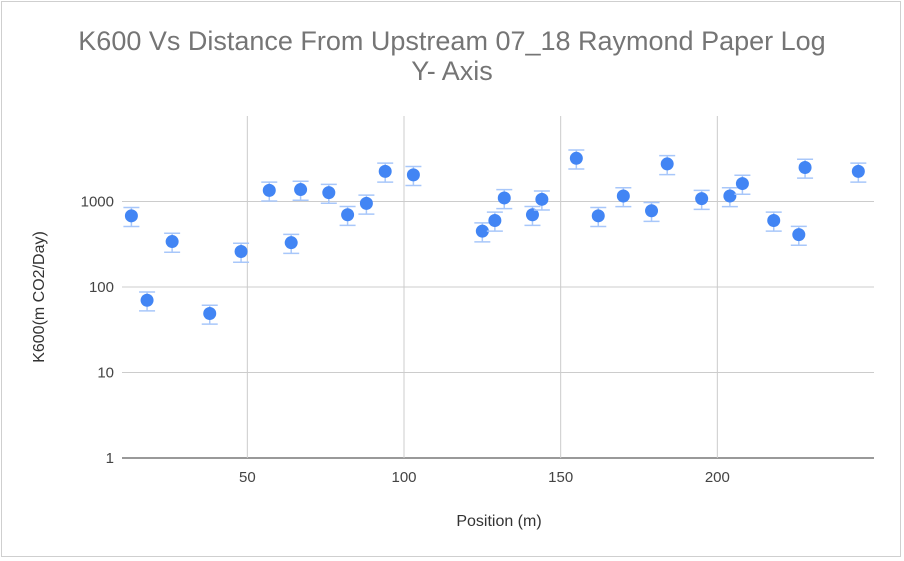  What do you see at coordinates (498, 521) in the screenshot?
I see `x-axis-title: Position (m)` at bounding box center [498, 521].